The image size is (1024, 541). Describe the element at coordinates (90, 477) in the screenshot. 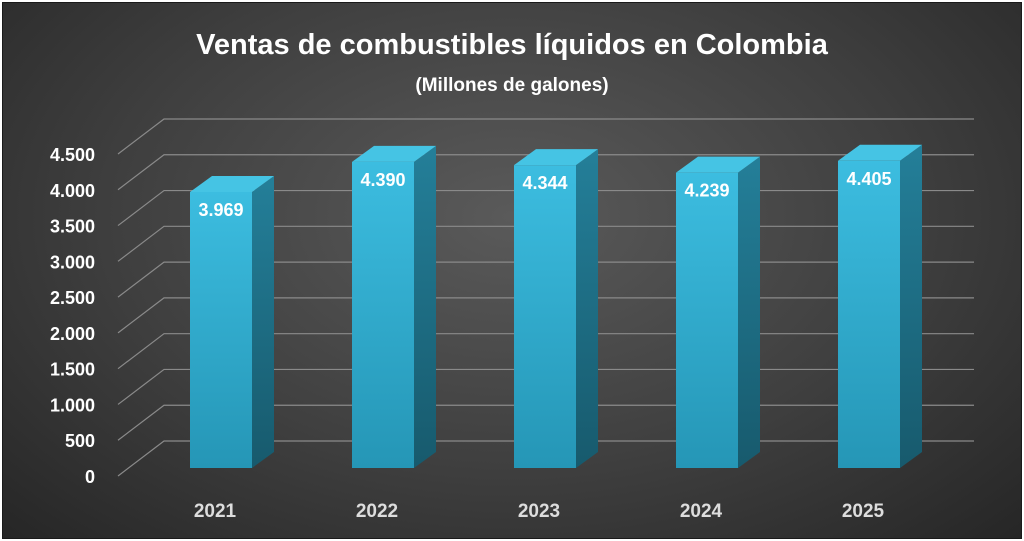

I see `y-tick-label: 0` at that location.